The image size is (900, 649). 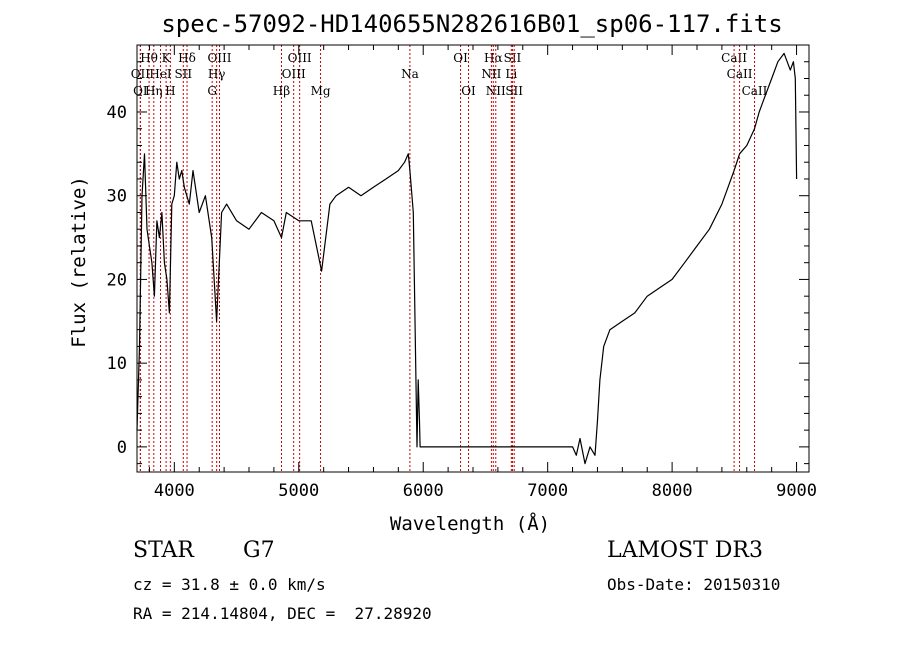 What do you see at coordinates (170, 91) in the screenshot?
I see `marker-label: H` at bounding box center [170, 91].